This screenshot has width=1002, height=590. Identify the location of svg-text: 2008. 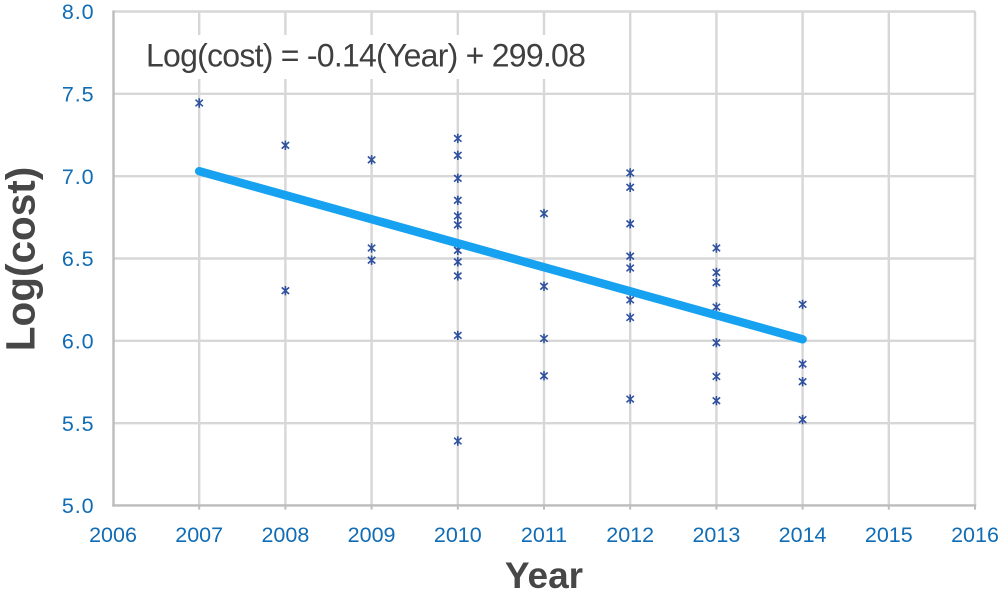
(285, 535).